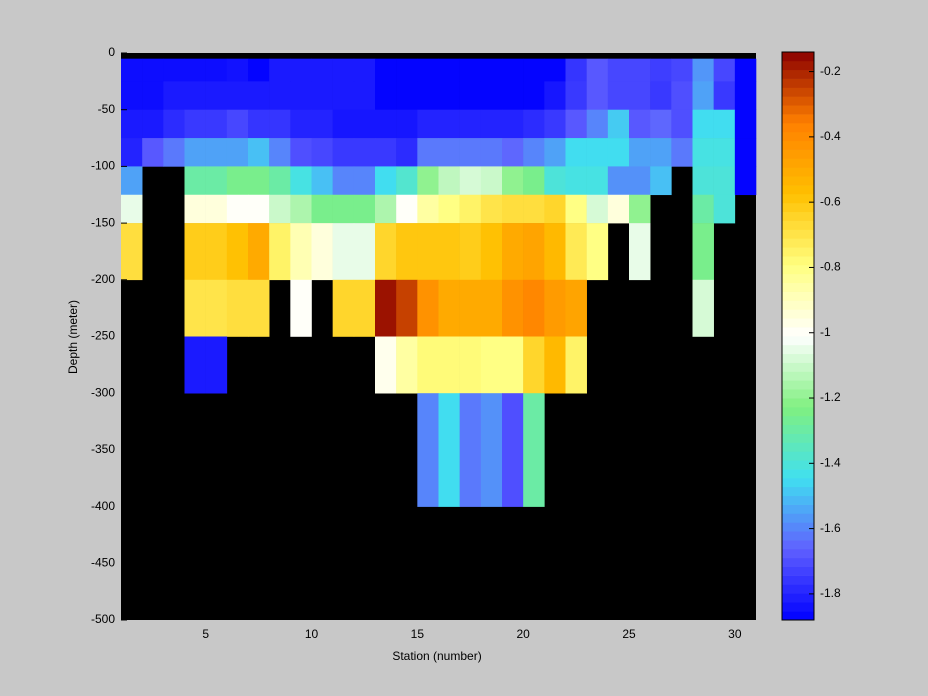 The height and width of the screenshot is (696, 928). Describe the element at coordinates (436, 656) in the screenshot. I see `x-axis-label: Station (number)` at that location.